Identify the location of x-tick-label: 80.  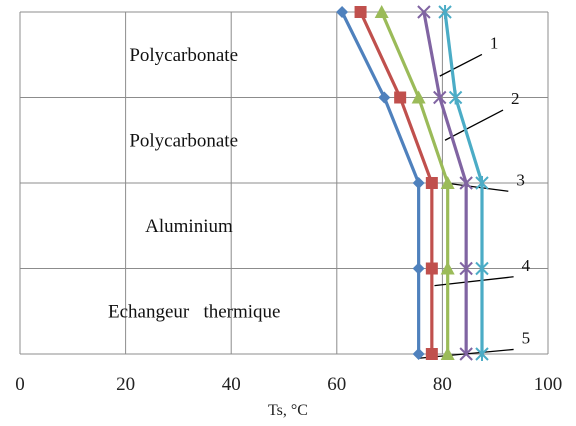
(442, 384).